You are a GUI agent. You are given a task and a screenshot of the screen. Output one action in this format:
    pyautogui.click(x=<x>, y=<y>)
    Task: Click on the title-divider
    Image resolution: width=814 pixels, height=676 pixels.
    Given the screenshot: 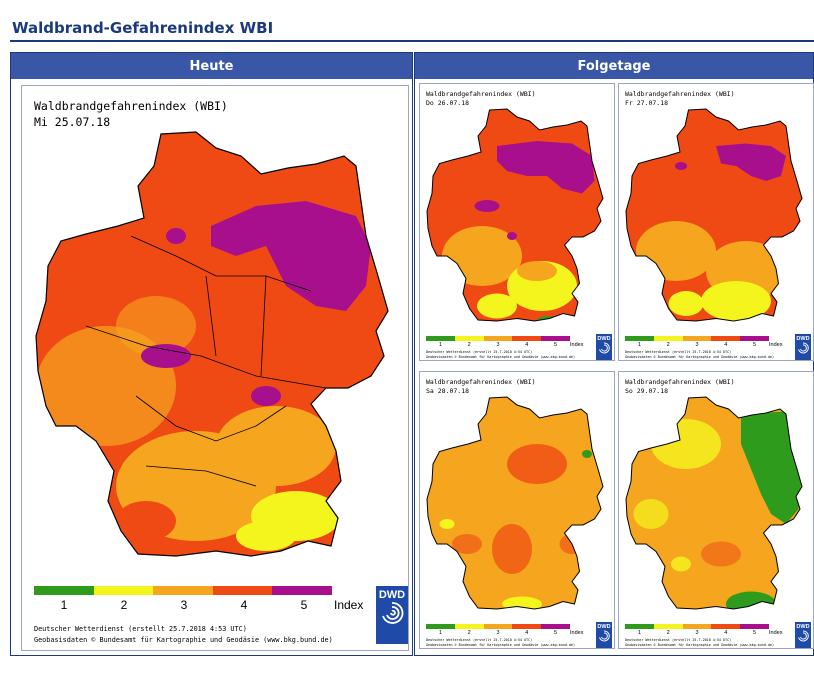 What is the action you would take?
    pyautogui.click(x=412, y=41)
    